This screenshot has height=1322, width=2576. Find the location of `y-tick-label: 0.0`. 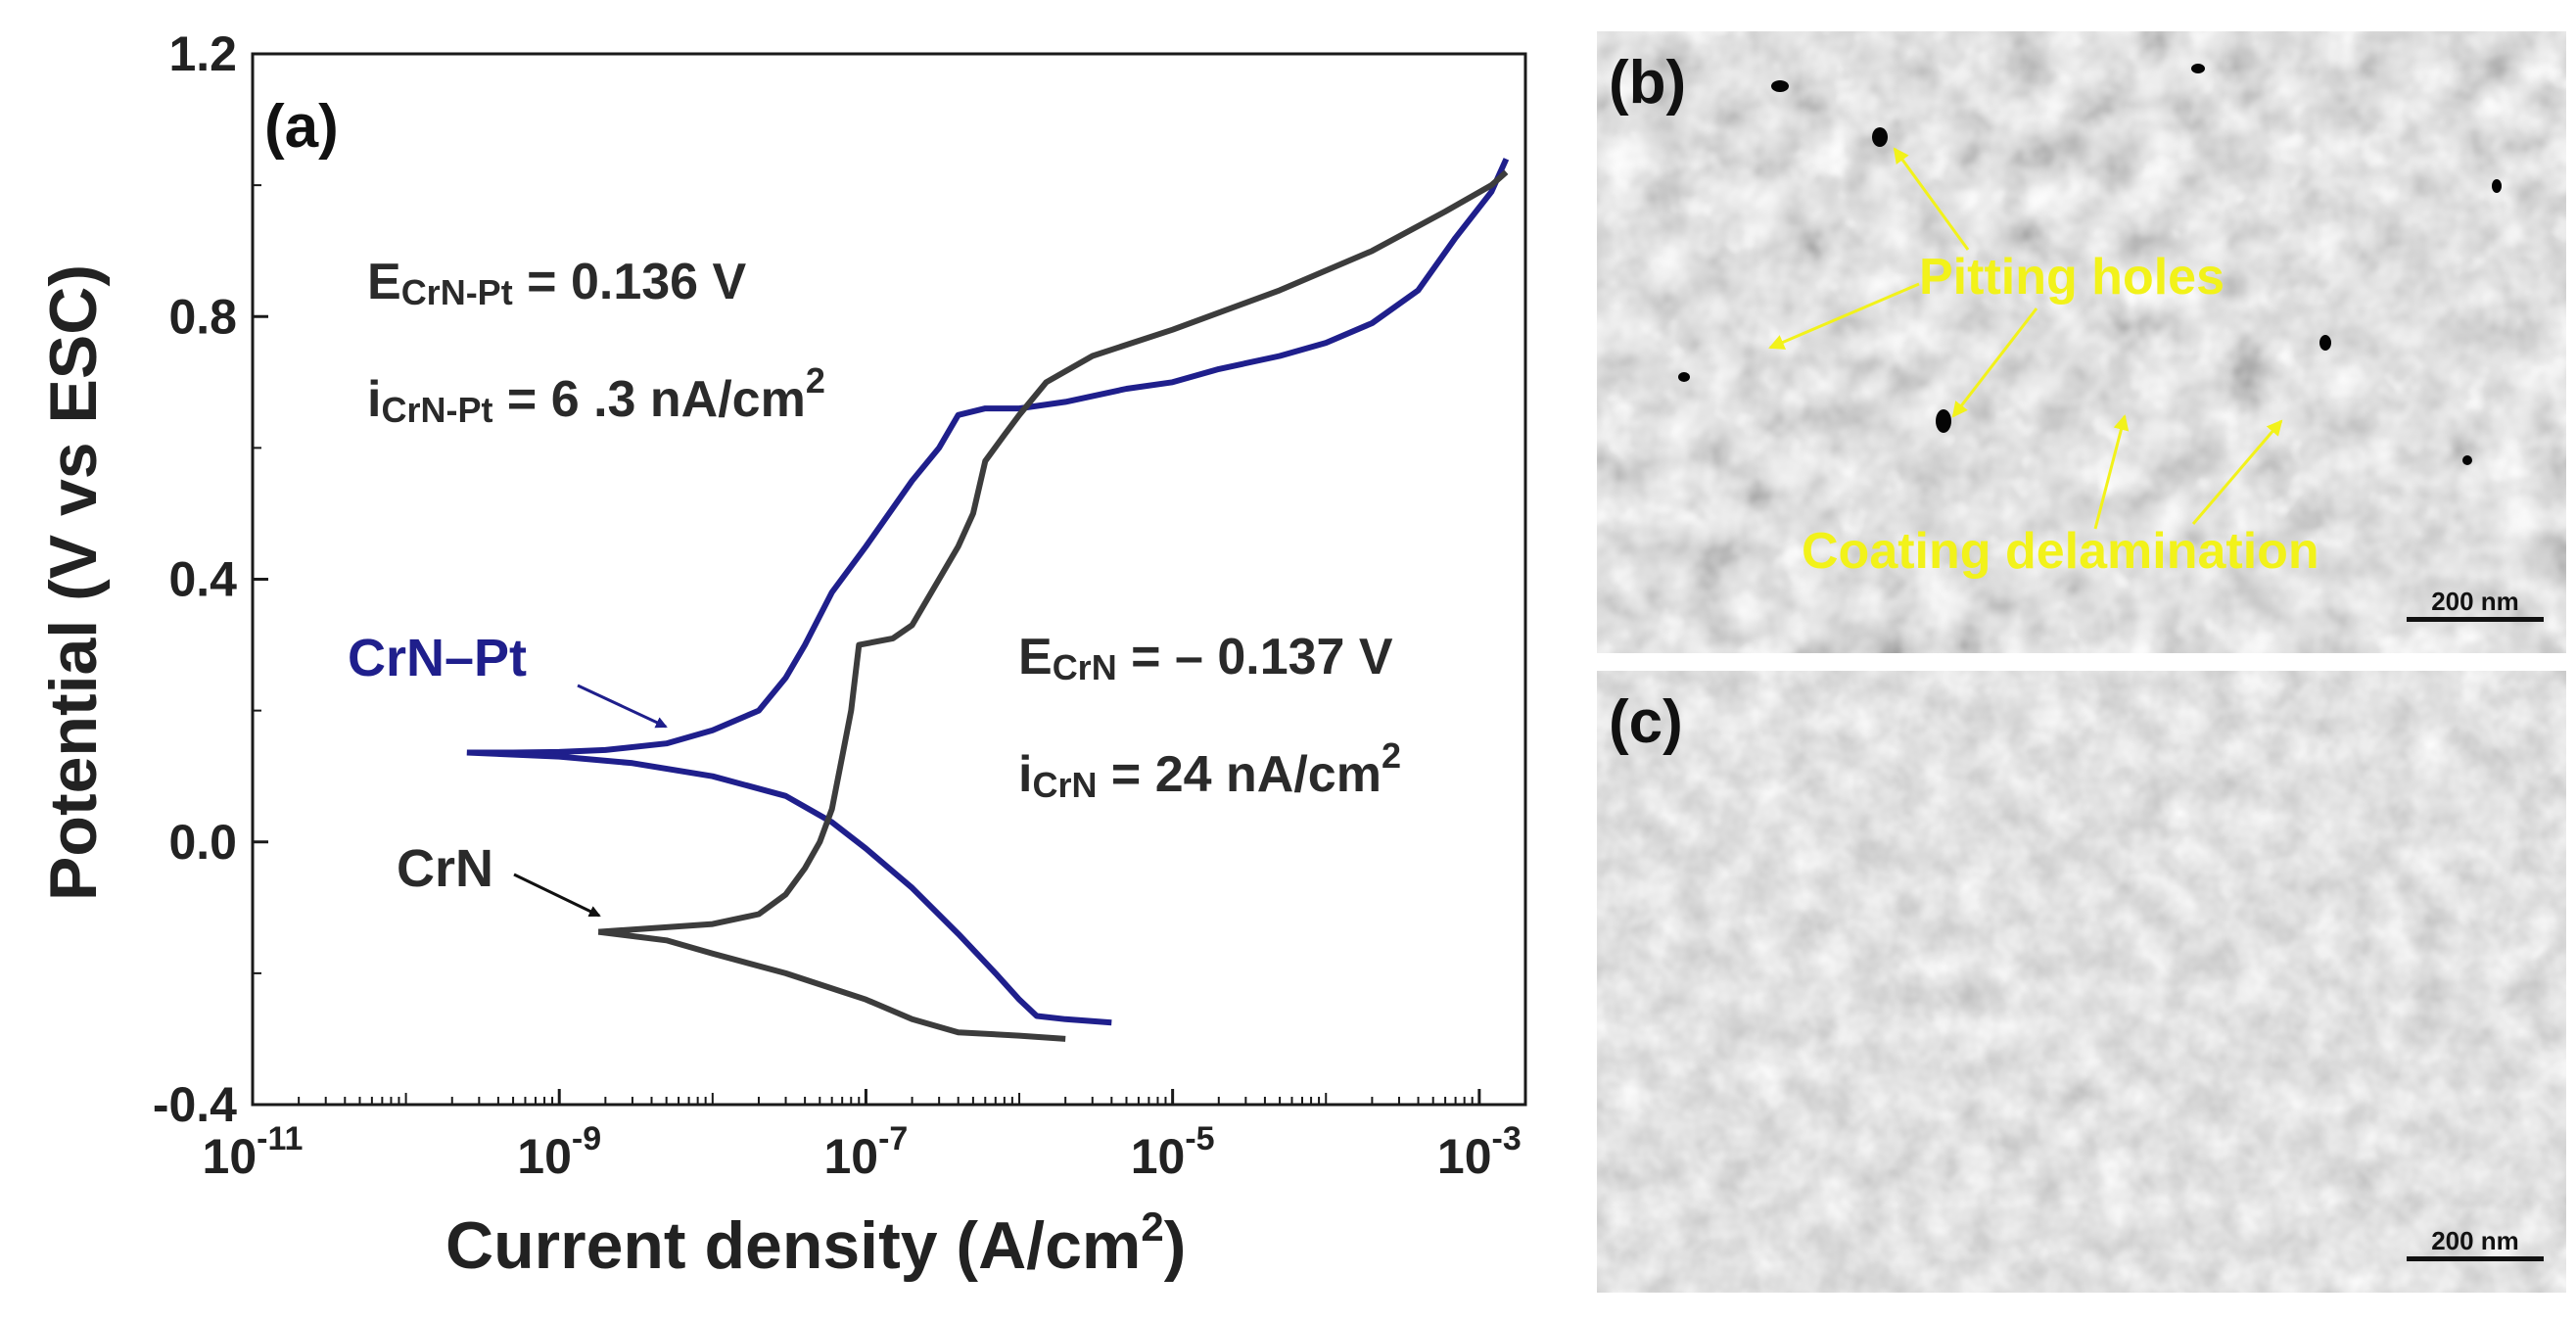

y-tick-label: 0.0 is located at coordinates (202, 842).